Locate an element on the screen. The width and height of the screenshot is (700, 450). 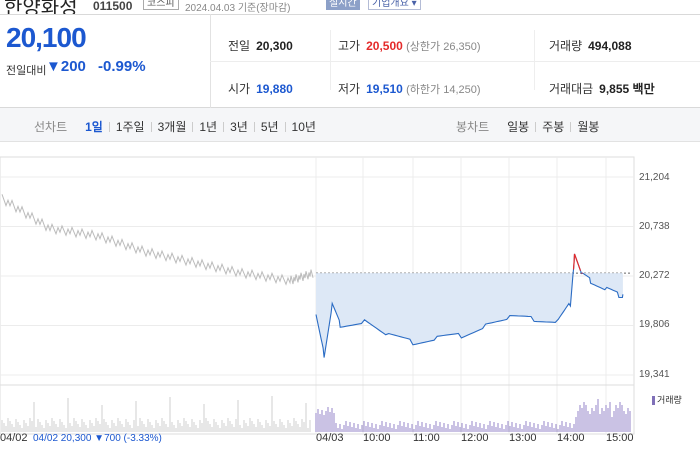
open-price: 시가 19,880 is located at coordinates (260, 89).